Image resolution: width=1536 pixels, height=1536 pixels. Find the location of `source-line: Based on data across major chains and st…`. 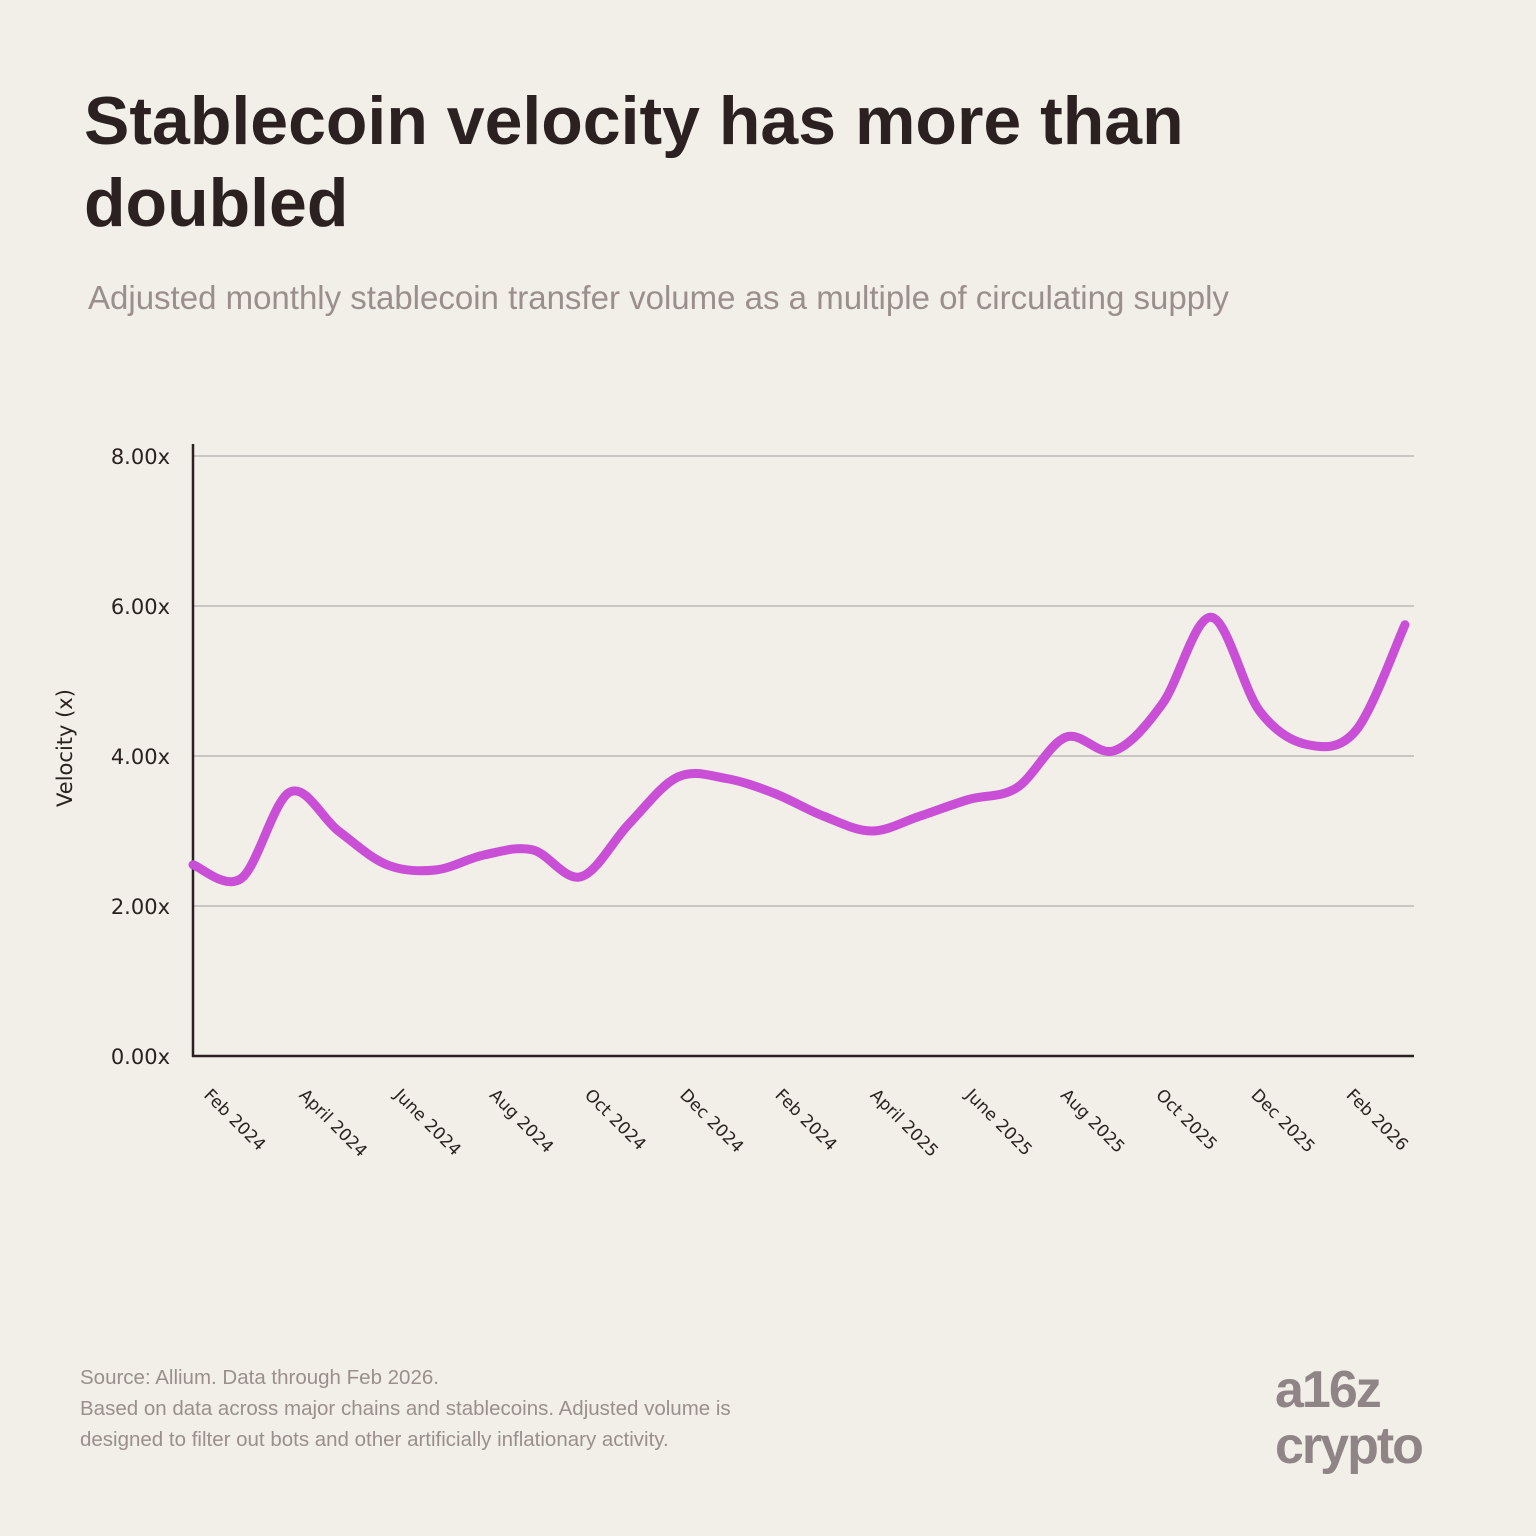

source-line: Based on data across major chains and st… is located at coordinates (405, 1408).